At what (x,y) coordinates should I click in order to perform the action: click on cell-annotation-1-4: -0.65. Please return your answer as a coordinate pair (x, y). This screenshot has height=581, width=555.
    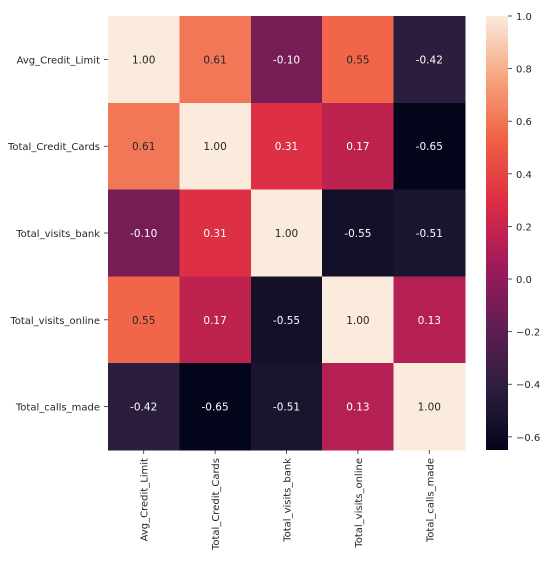
    Looking at the image, I should click on (429, 147).